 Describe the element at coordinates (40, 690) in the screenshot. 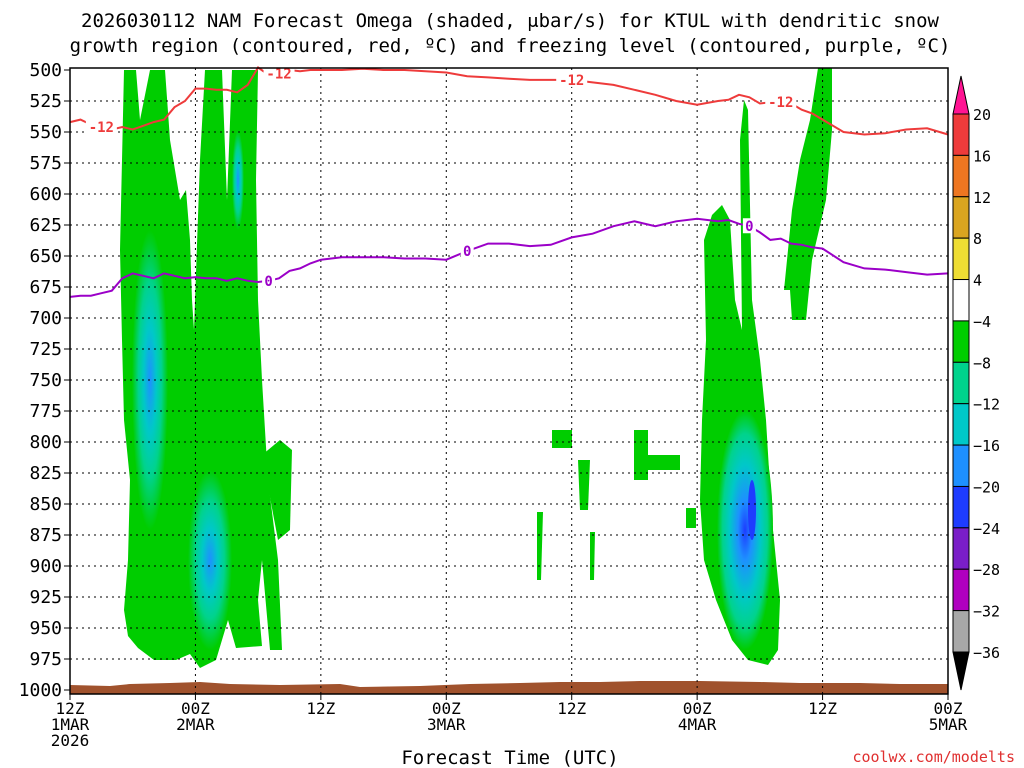

I see `y-tick-label: 1000` at that location.